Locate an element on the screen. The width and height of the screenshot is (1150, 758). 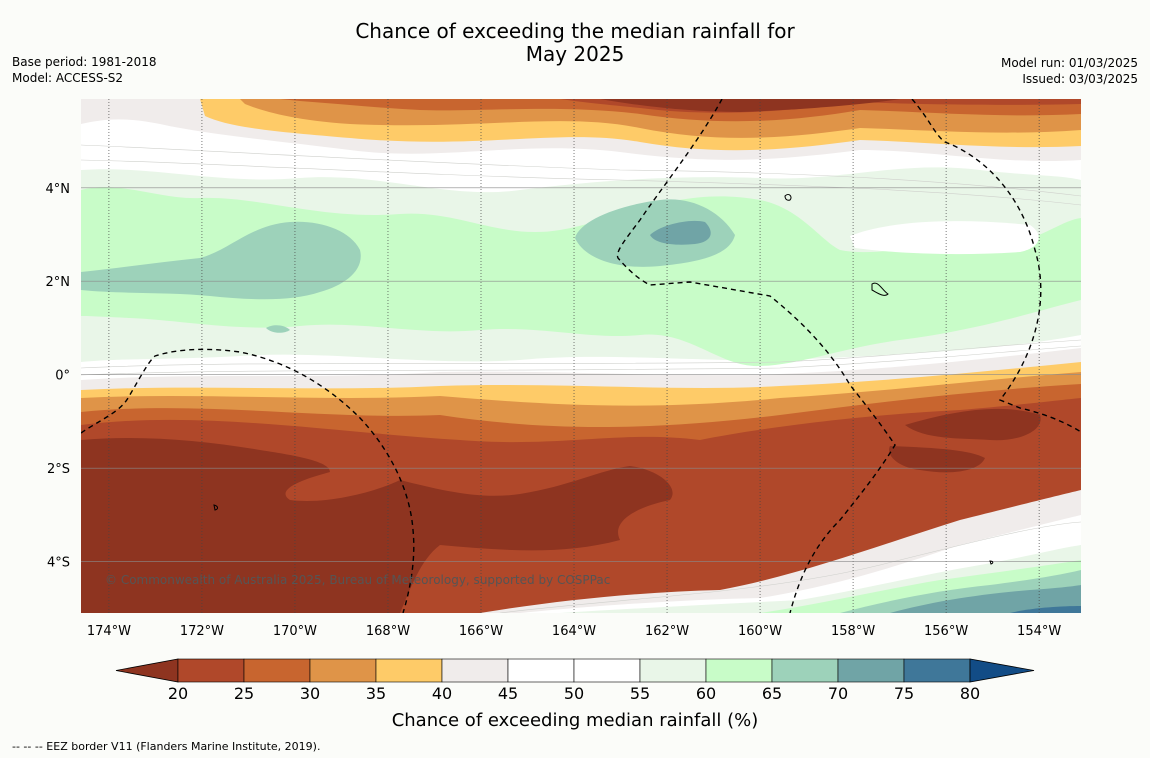
contour-eq-70-75-mid is located at coordinates (680, 232).